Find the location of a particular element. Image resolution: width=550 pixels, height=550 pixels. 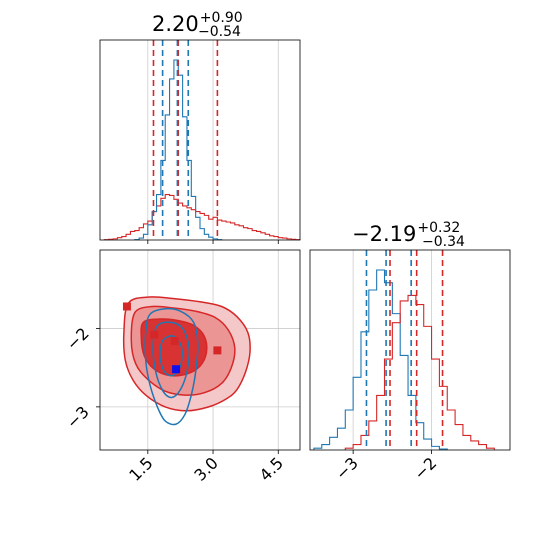

param2-xtick-label: −3 is located at coordinates (347, 468).